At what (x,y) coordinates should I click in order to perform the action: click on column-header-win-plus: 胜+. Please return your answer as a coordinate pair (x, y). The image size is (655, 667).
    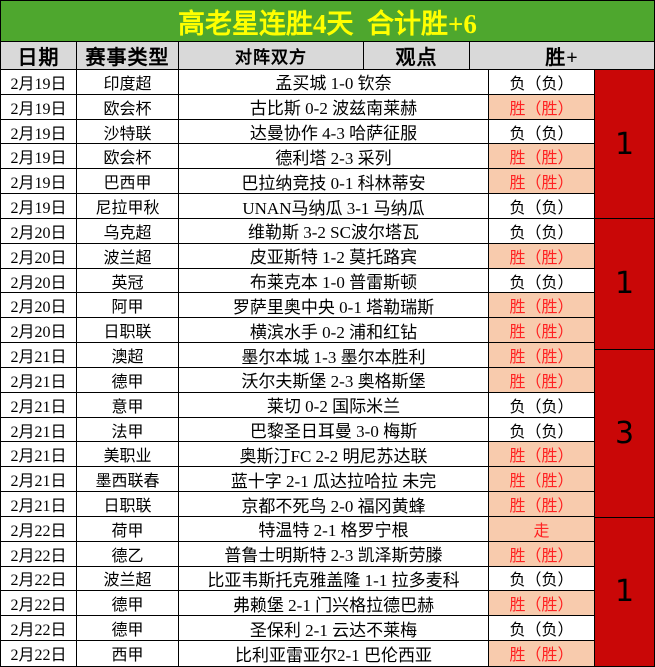
    Looking at the image, I should click on (562, 56).